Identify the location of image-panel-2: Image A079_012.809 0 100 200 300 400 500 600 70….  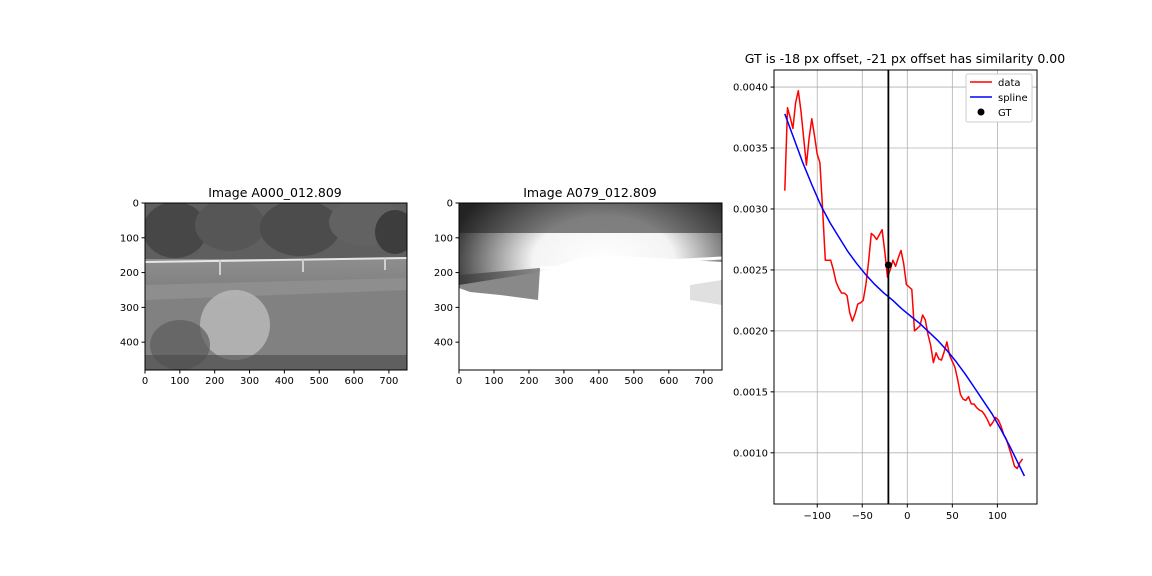
(578, 286).